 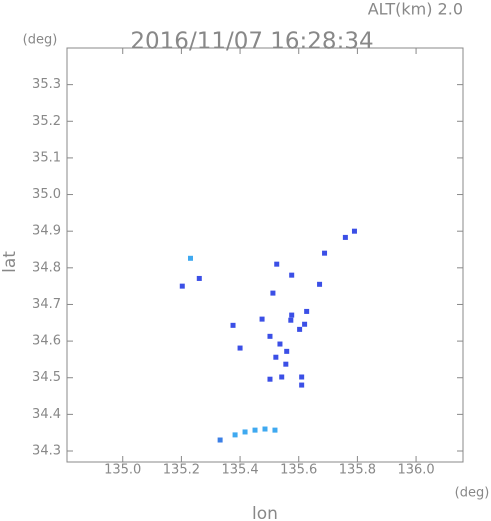 I want to click on altitude-label: ALT(km) 2.0, so click(x=415, y=9).